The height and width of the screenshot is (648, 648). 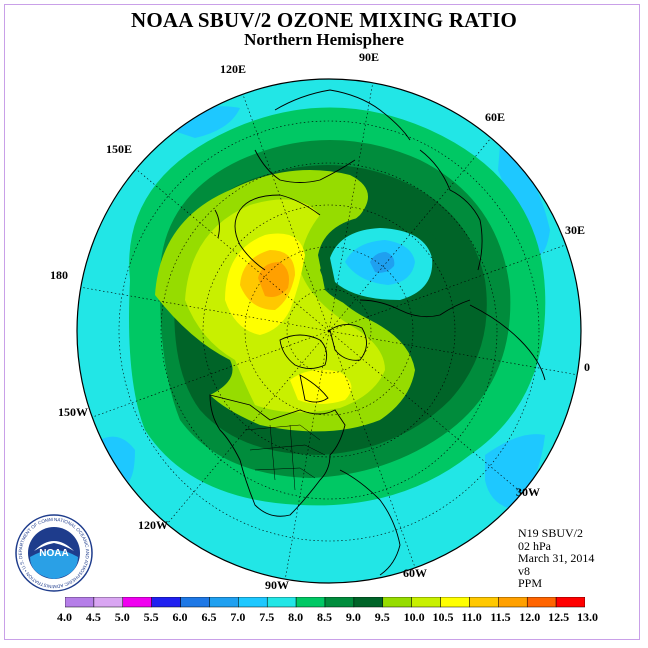 I want to click on info-block: N19 SBUV/2 02 hPa March 31, 2014 v8 PPM, so click(x=556, y=558).